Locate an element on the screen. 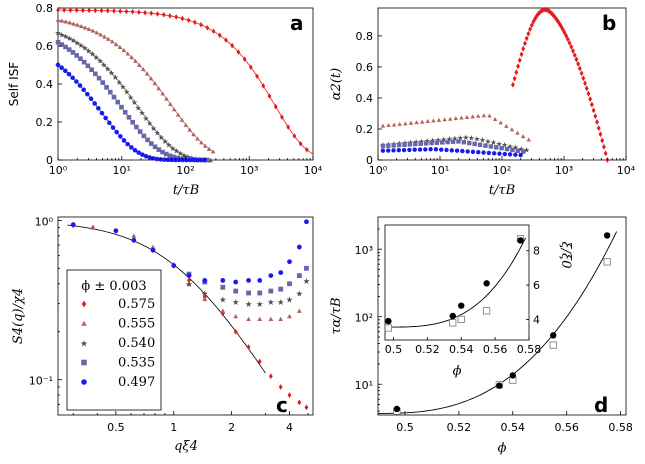 This screenshot has height=464, width=645. x-tick-label: 0.5 is located at coordinates (405, 427).